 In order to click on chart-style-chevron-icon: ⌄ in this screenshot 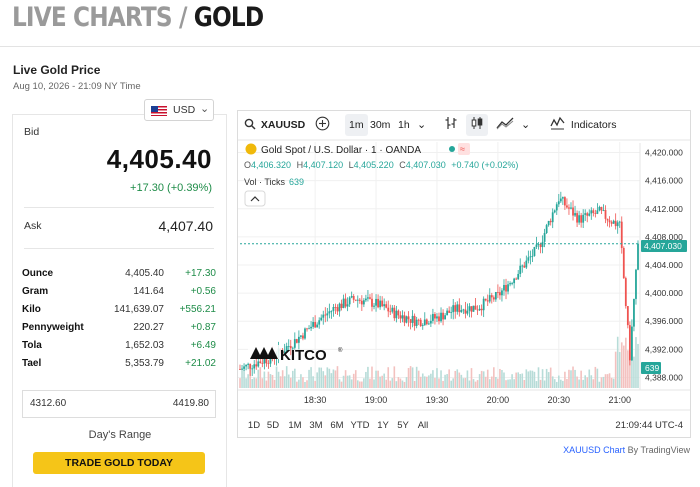, I will do `click(526, 125)`.